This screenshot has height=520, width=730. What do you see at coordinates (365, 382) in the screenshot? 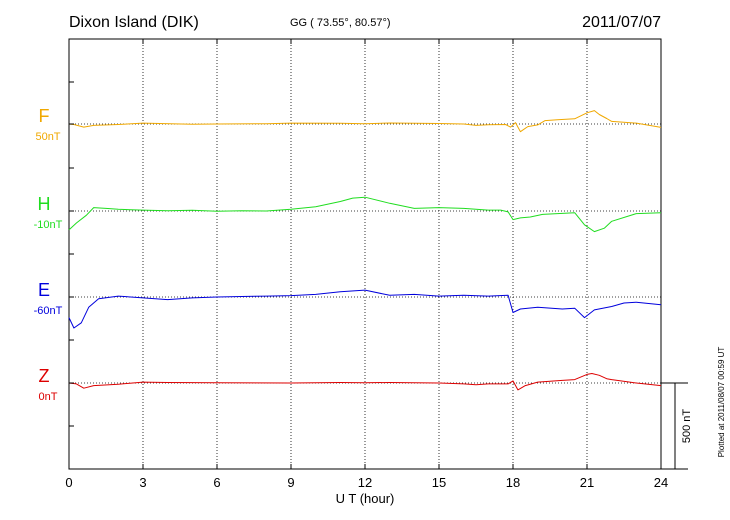
I see `series-line-z` at bounding box center [365, 382].